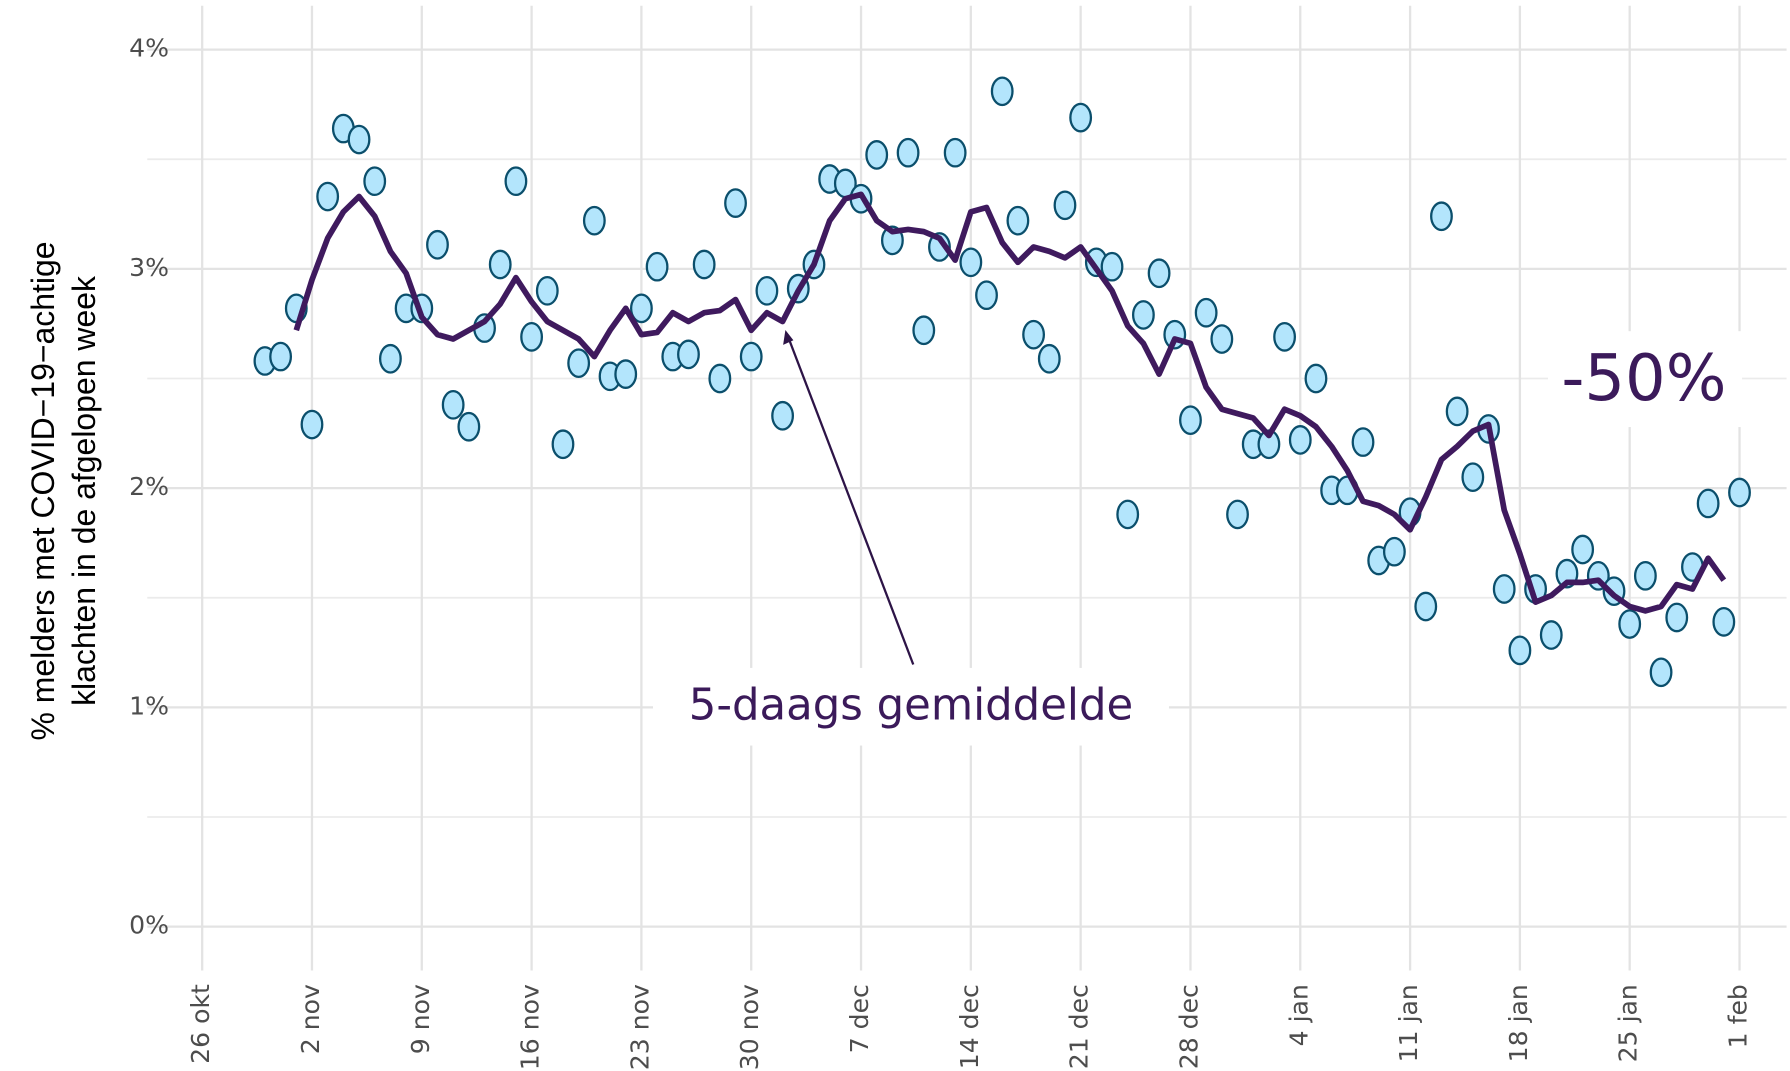  What do you see at coordinates (149, 486) in the screenshot?
I see `y-tick-label: 2%` at bounding box center [149, 486].